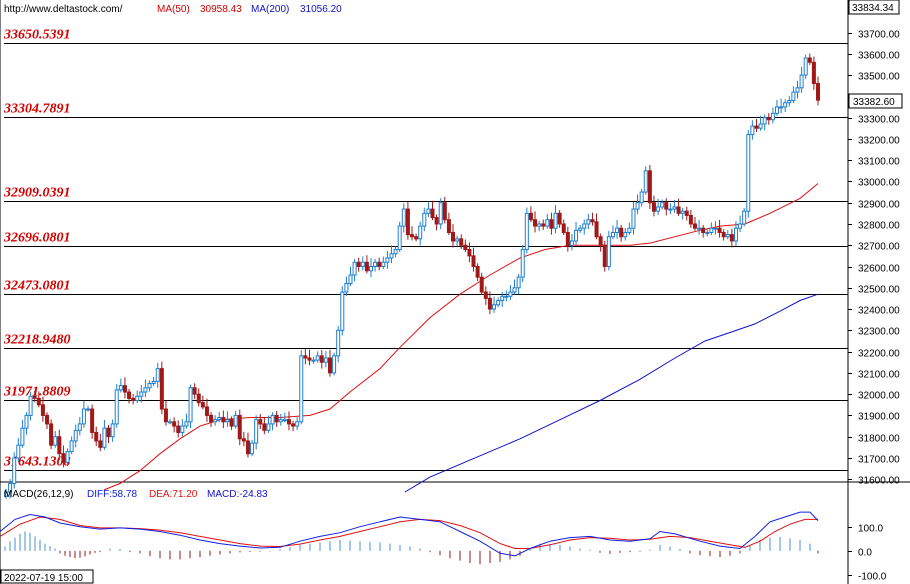  Describe the element at coordinates (37, 392) in the screenshot. I see `level-label: 31971.8809` at that location.